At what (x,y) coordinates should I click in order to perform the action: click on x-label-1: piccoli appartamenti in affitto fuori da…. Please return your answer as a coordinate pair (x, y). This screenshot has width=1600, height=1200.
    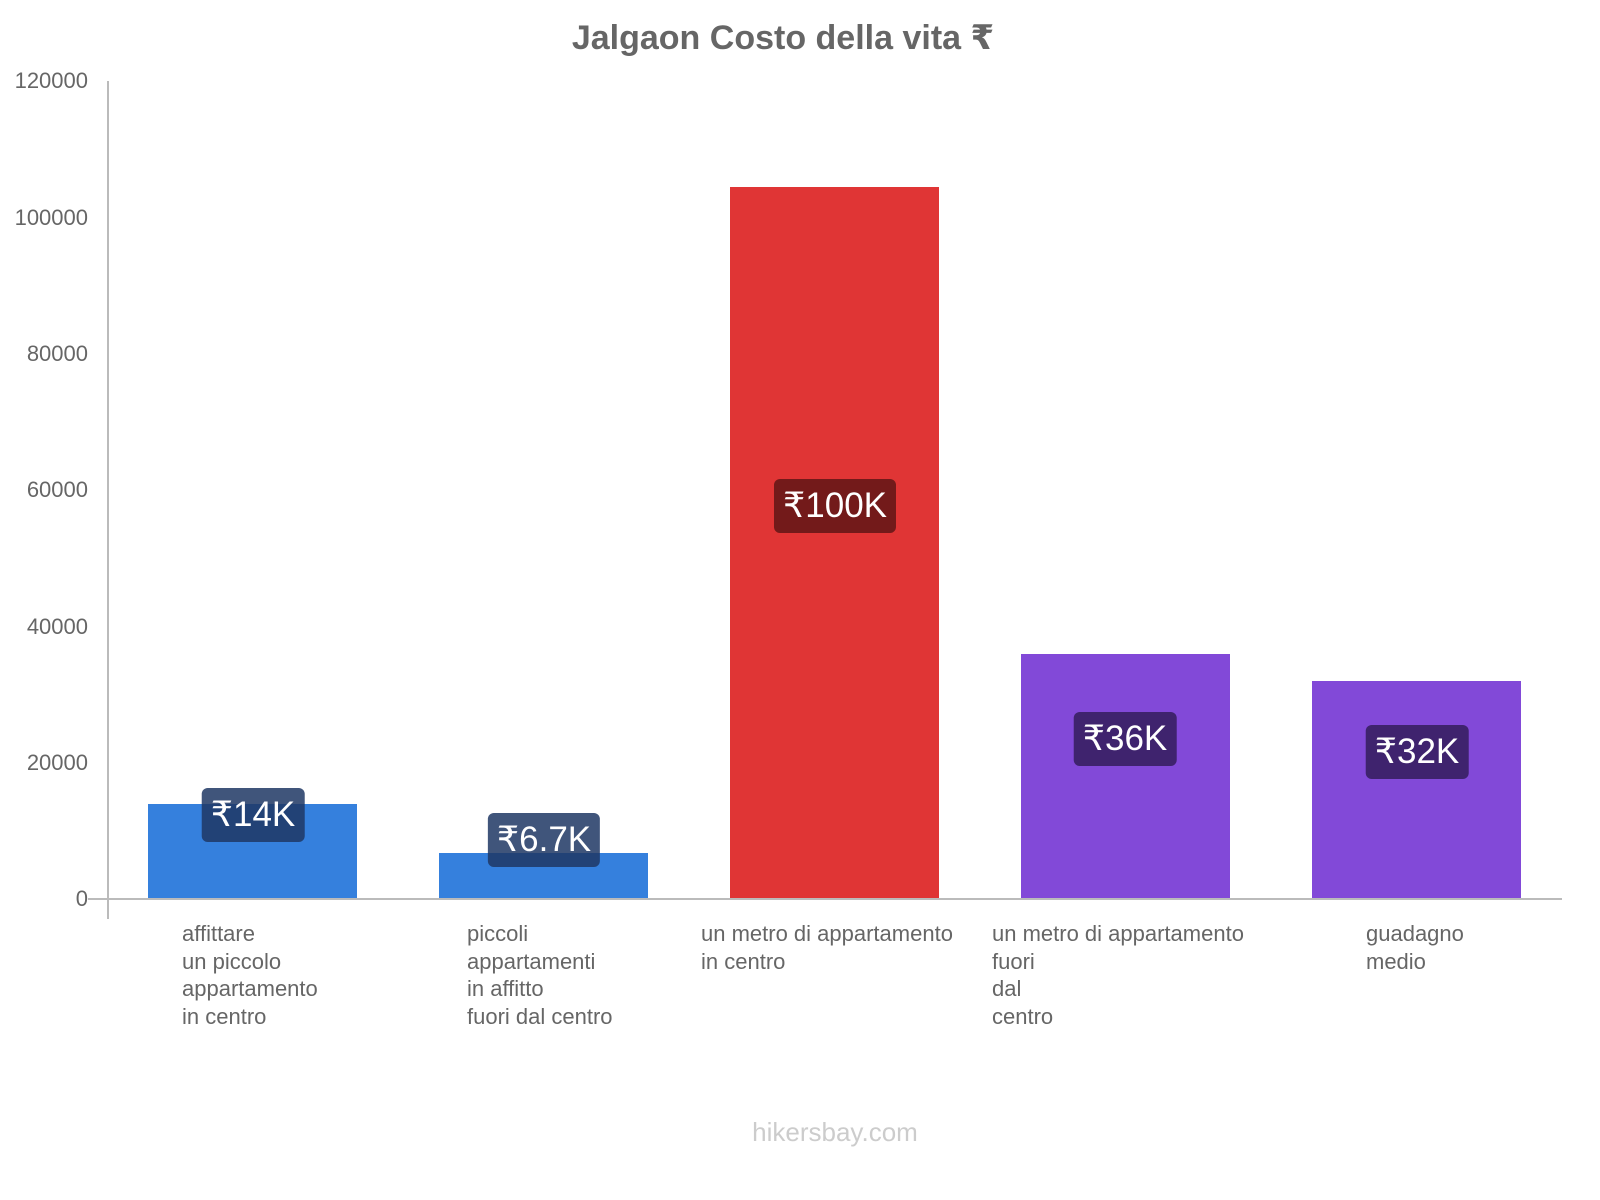
    Looking at the image, I should click on (540, 975).